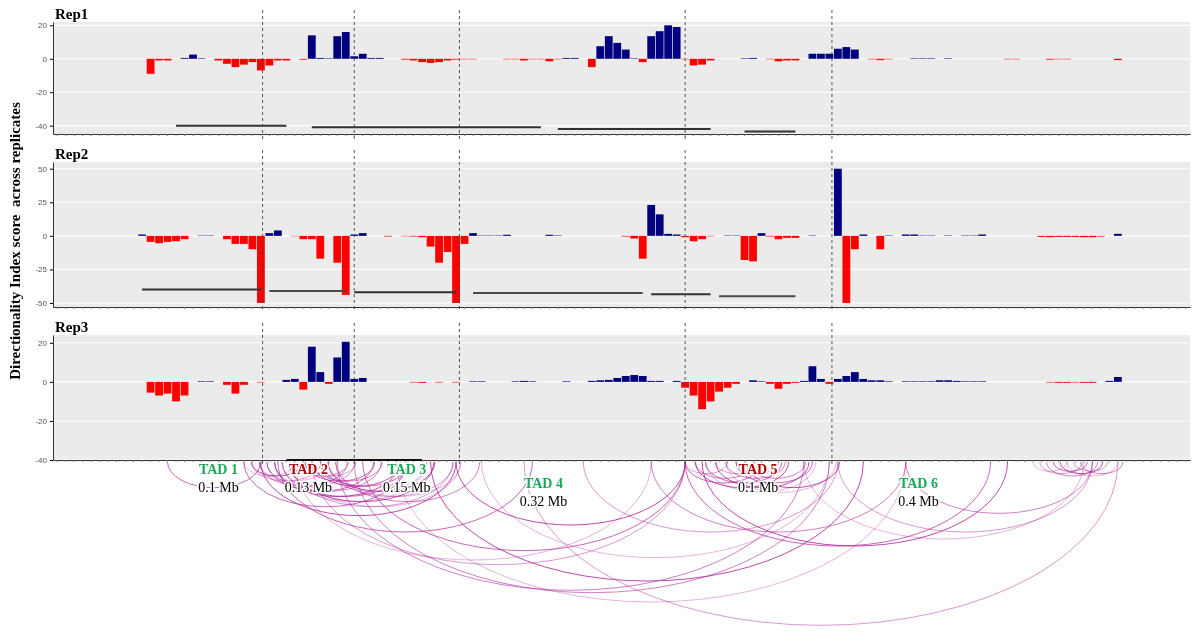 The image size is (1196, 642). I want to click on text: TAD 6, so click(918, 483).